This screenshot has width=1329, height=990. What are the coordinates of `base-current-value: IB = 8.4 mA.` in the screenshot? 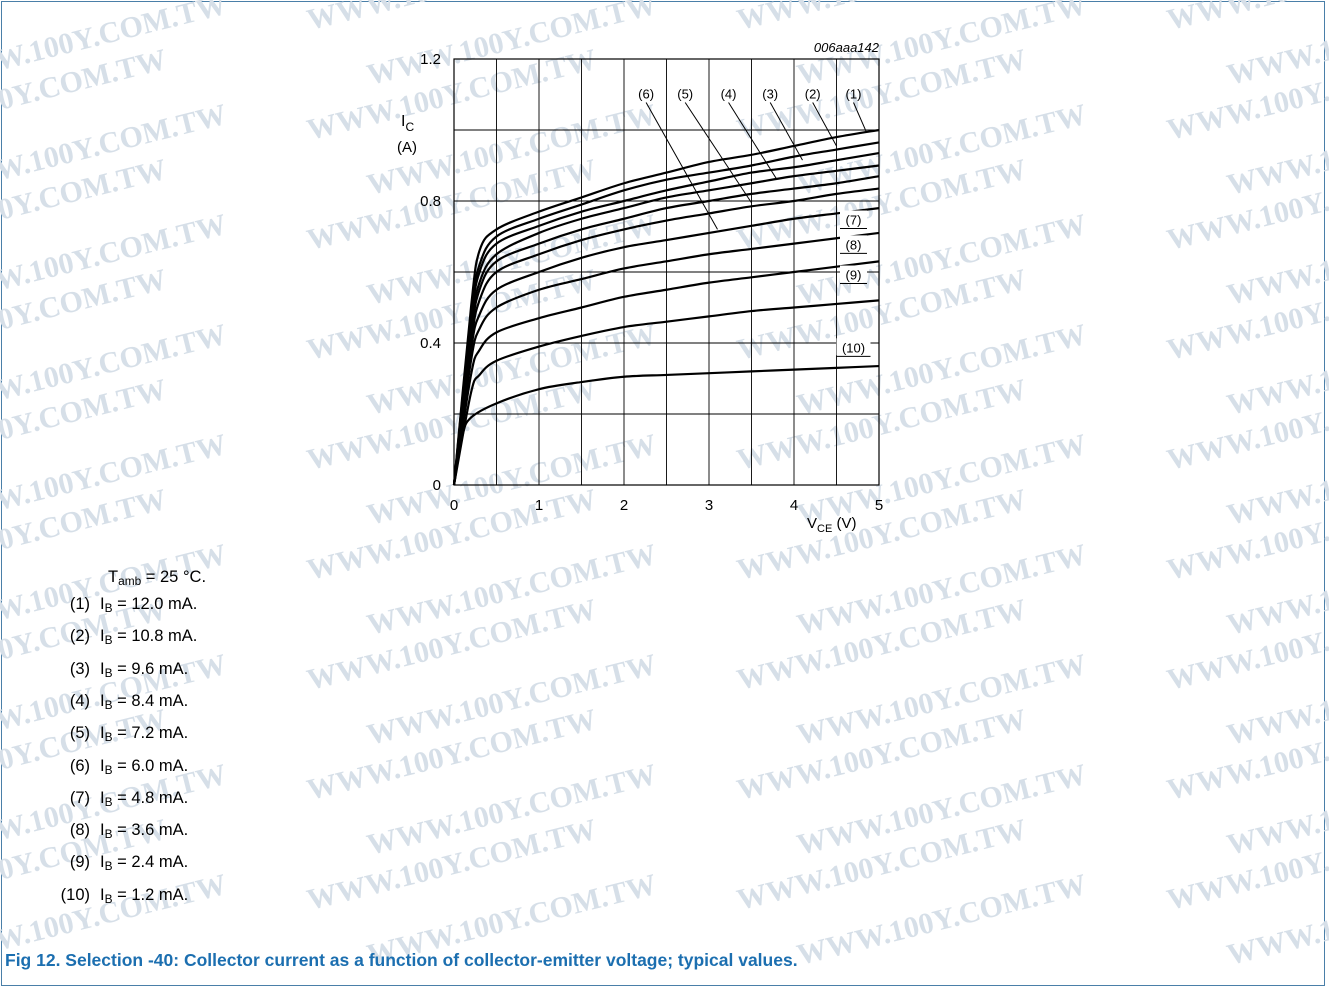 It's located at (144, 702).